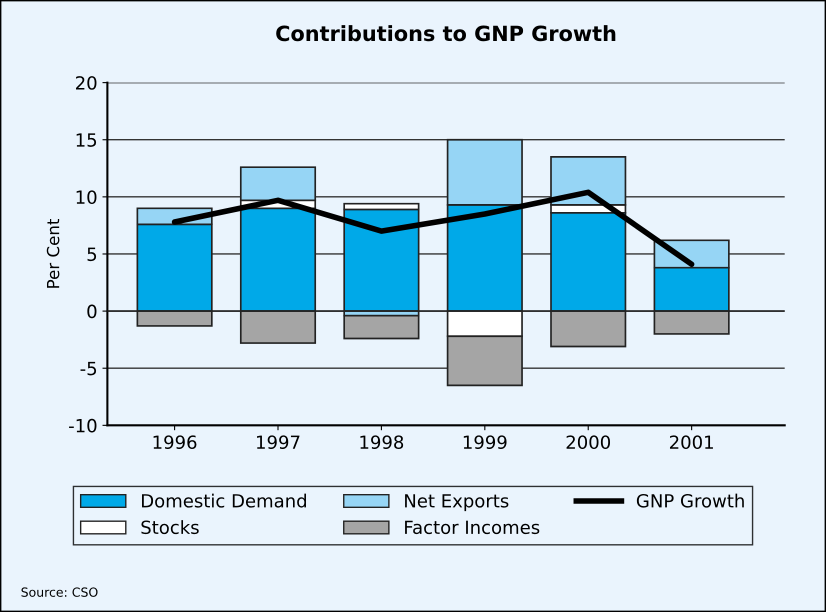 This screenshot has width=826, height=612. Describe the element at coordinates (690, 501) in the screenshot. I see `legend-label: GNP Growth` at that location.